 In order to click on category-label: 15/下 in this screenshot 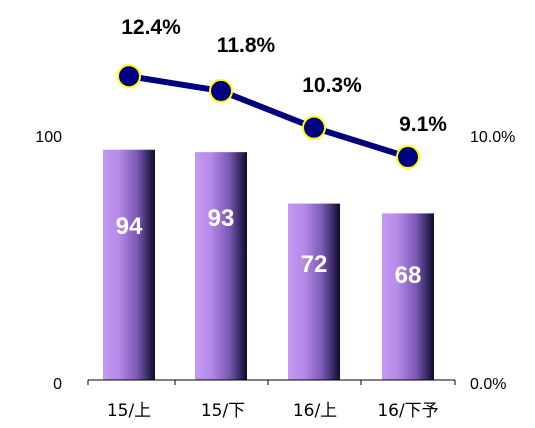, I will do `click(223, 411)`.